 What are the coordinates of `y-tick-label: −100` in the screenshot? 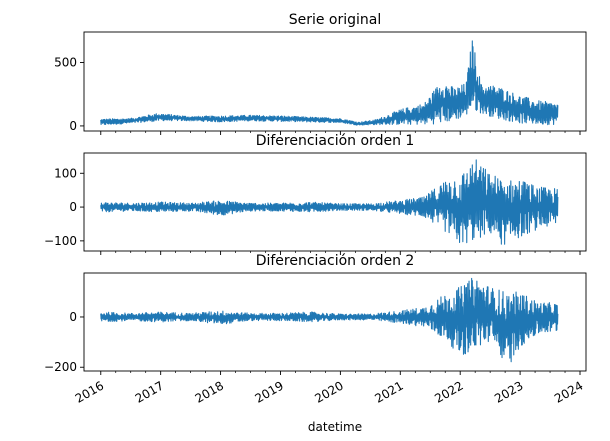 It's located at (60, 241).